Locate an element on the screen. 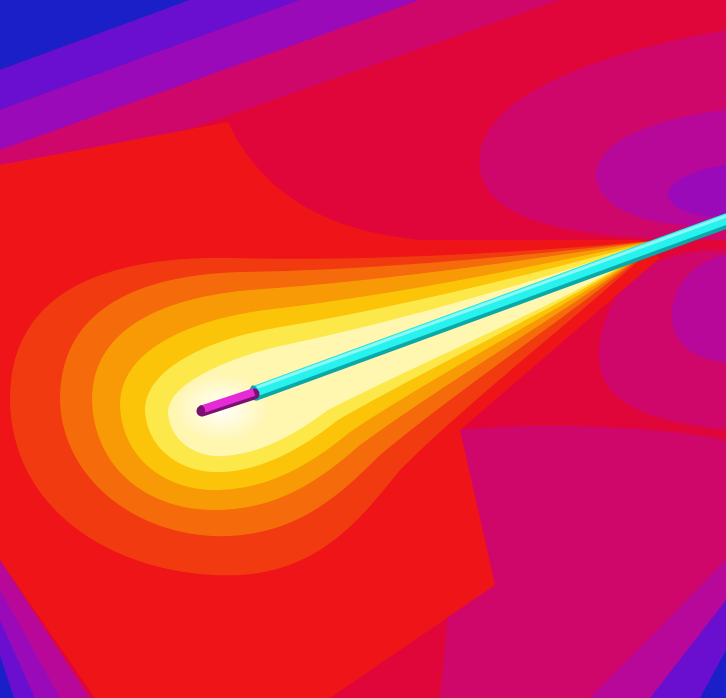 The height and width of the screenshot is (698, 726). cold-band-bottom-left-violet is located at coordinates (17, 659).